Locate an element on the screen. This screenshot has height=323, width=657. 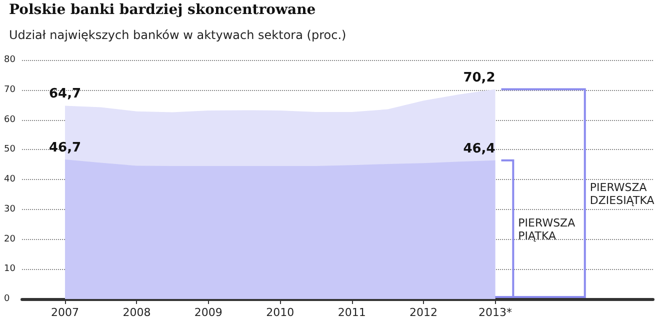
y-tick-label: 60 is located at coordinates (10, 119).